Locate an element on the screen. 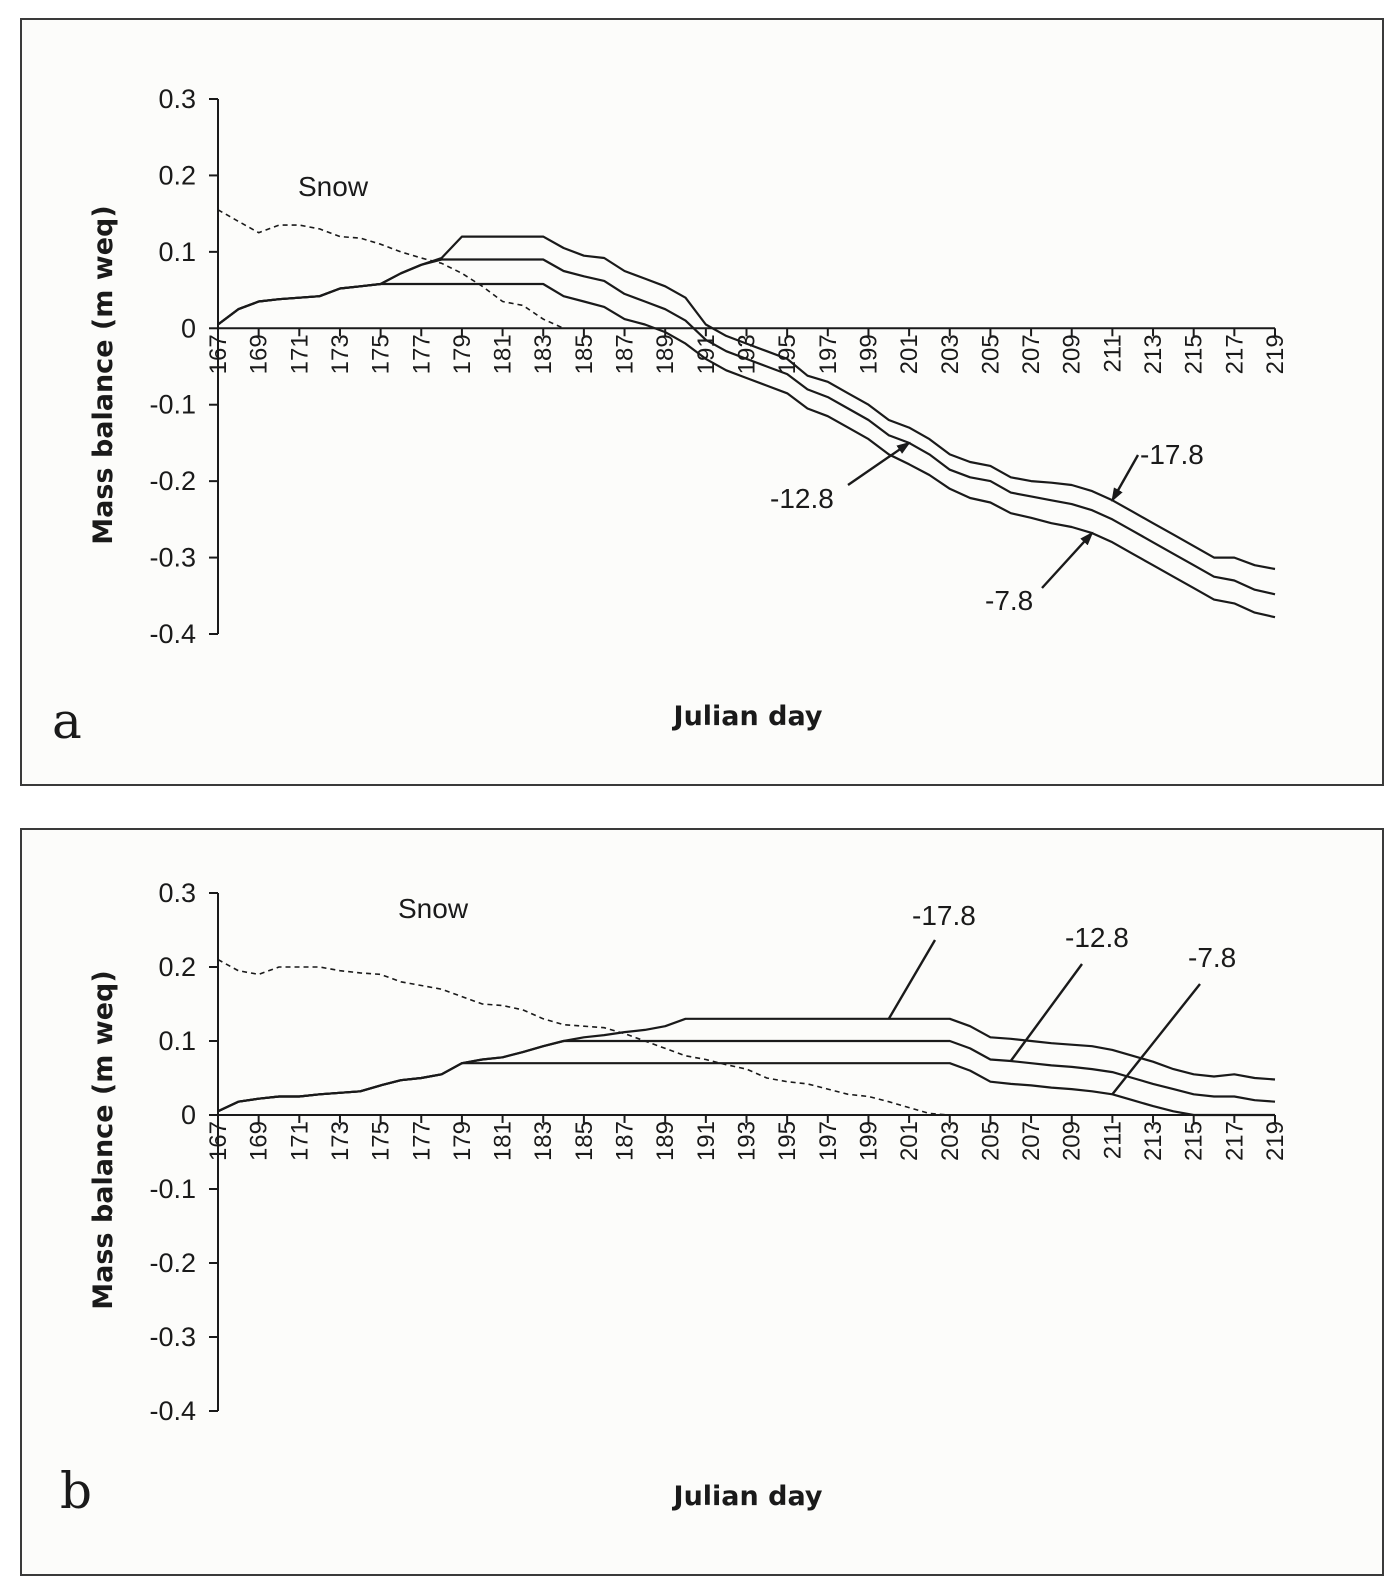 The height and width of the screenshot is (1590, 1400). x-tick-label: 195 is located at coordinates (787, 1141).